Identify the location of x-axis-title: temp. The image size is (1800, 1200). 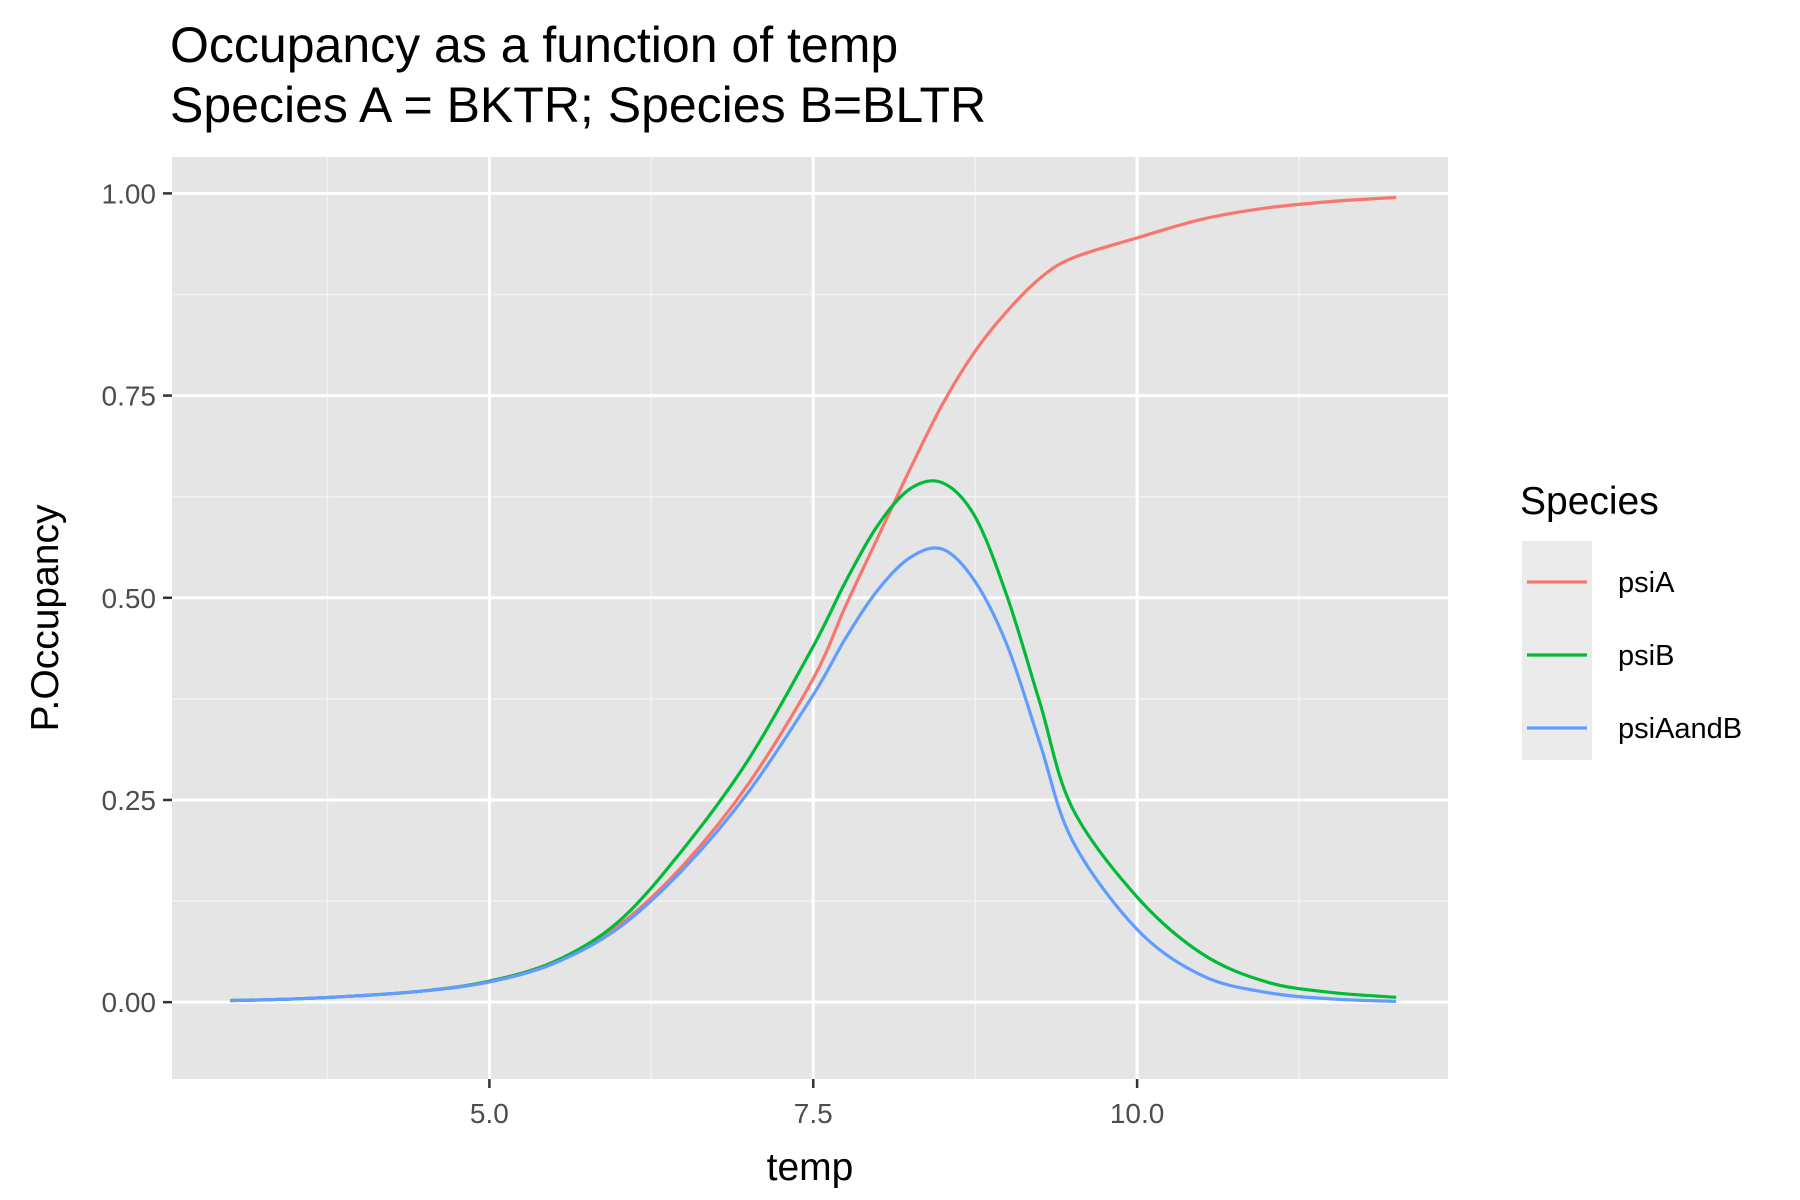
(810, 1167).